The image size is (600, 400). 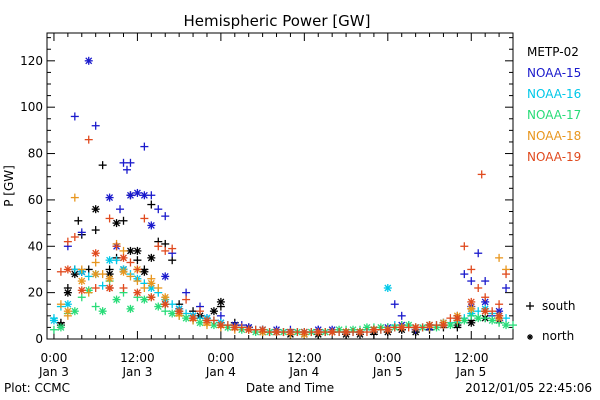 What do you see at coordinates (220, 372) in the screenshot?
I see `x-tick-date: Jan 4` at bounding box center [220, 372].